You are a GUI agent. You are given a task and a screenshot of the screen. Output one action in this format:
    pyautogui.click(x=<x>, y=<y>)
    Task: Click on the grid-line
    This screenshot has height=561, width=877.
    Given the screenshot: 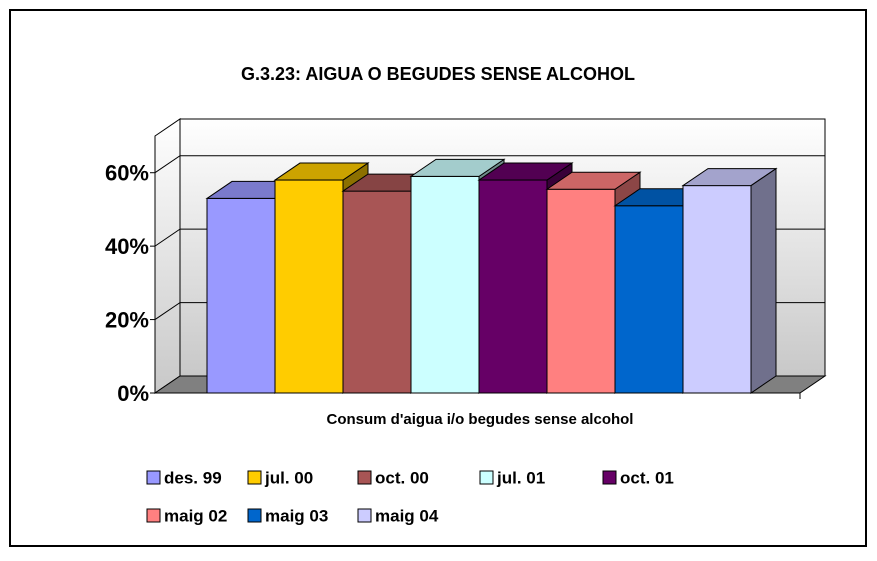 What is the action you would take?
    pyautogui.click(x=489, y=164)
    